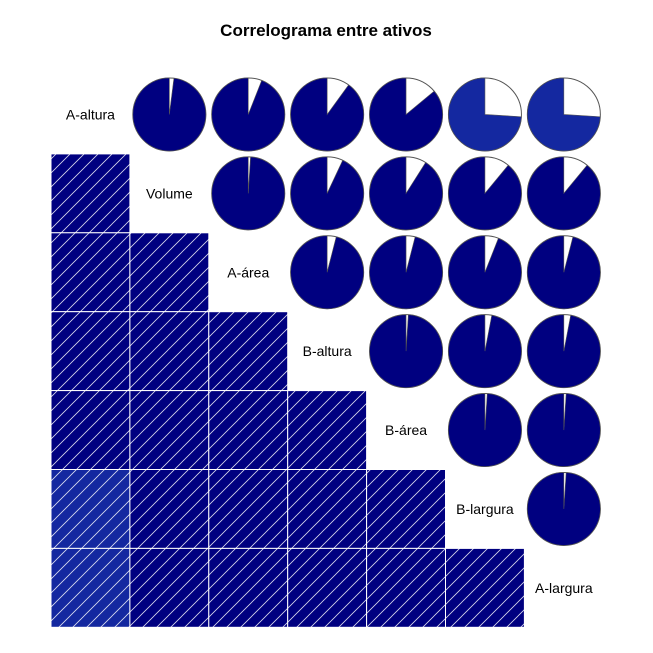 The width and height of the screenshot is (653, 653). I want to click on variable-label: A-largura, so click(564, 588).